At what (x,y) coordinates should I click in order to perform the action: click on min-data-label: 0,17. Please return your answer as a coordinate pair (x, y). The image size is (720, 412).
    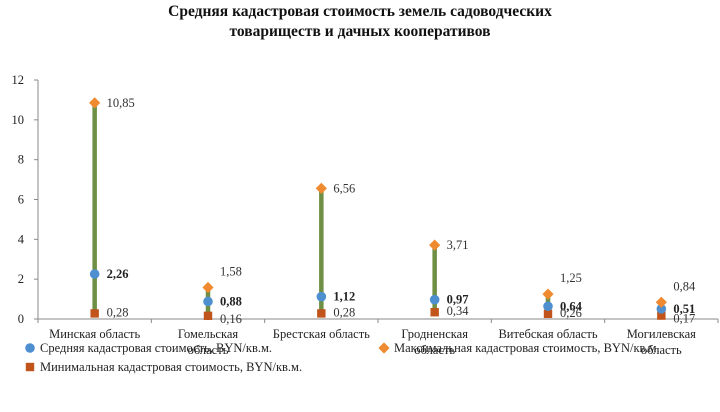
    Looking at the image, I should click on (684, 319).